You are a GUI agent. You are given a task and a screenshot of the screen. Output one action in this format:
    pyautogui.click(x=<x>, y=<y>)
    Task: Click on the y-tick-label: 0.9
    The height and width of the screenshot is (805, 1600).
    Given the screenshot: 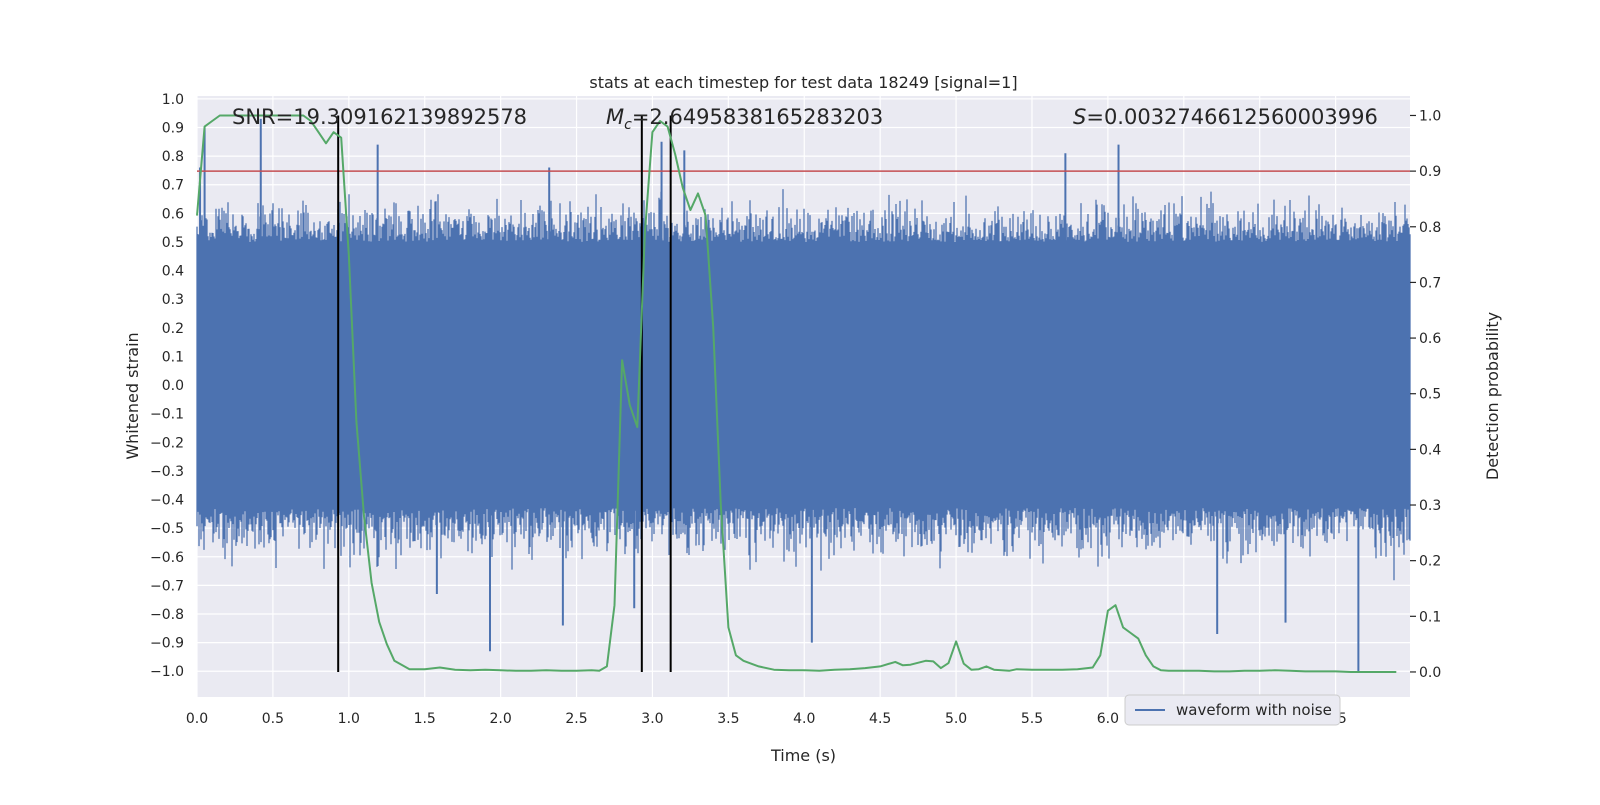 What is the action you would take?
    pyautogui.click(x=173, y=128)
    